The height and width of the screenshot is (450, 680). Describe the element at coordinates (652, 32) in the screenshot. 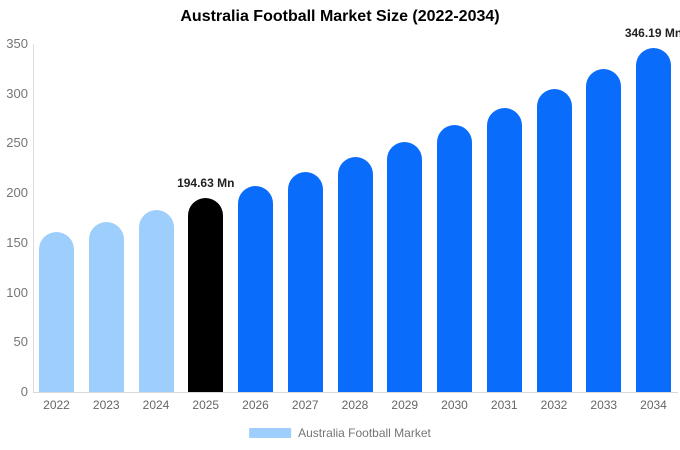

I see `data-label-2034: 346.19 Mn` at that location.